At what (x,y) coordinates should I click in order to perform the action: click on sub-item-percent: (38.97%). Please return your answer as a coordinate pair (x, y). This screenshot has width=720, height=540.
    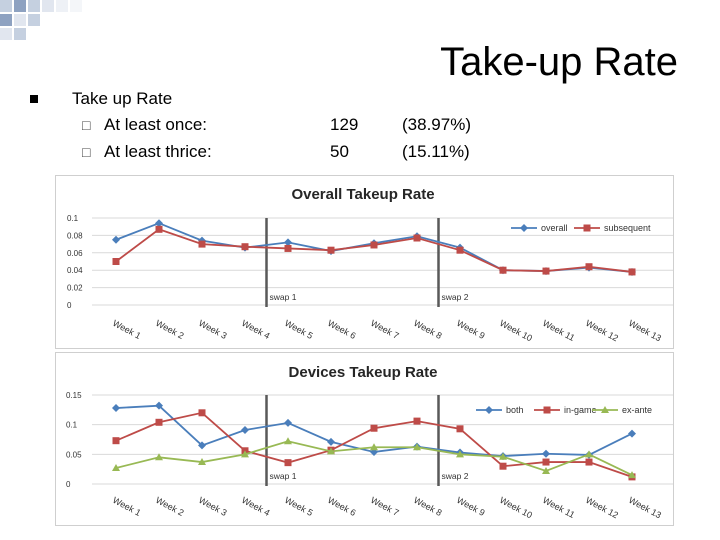
    Looking at the image, I should click on (436, 124).